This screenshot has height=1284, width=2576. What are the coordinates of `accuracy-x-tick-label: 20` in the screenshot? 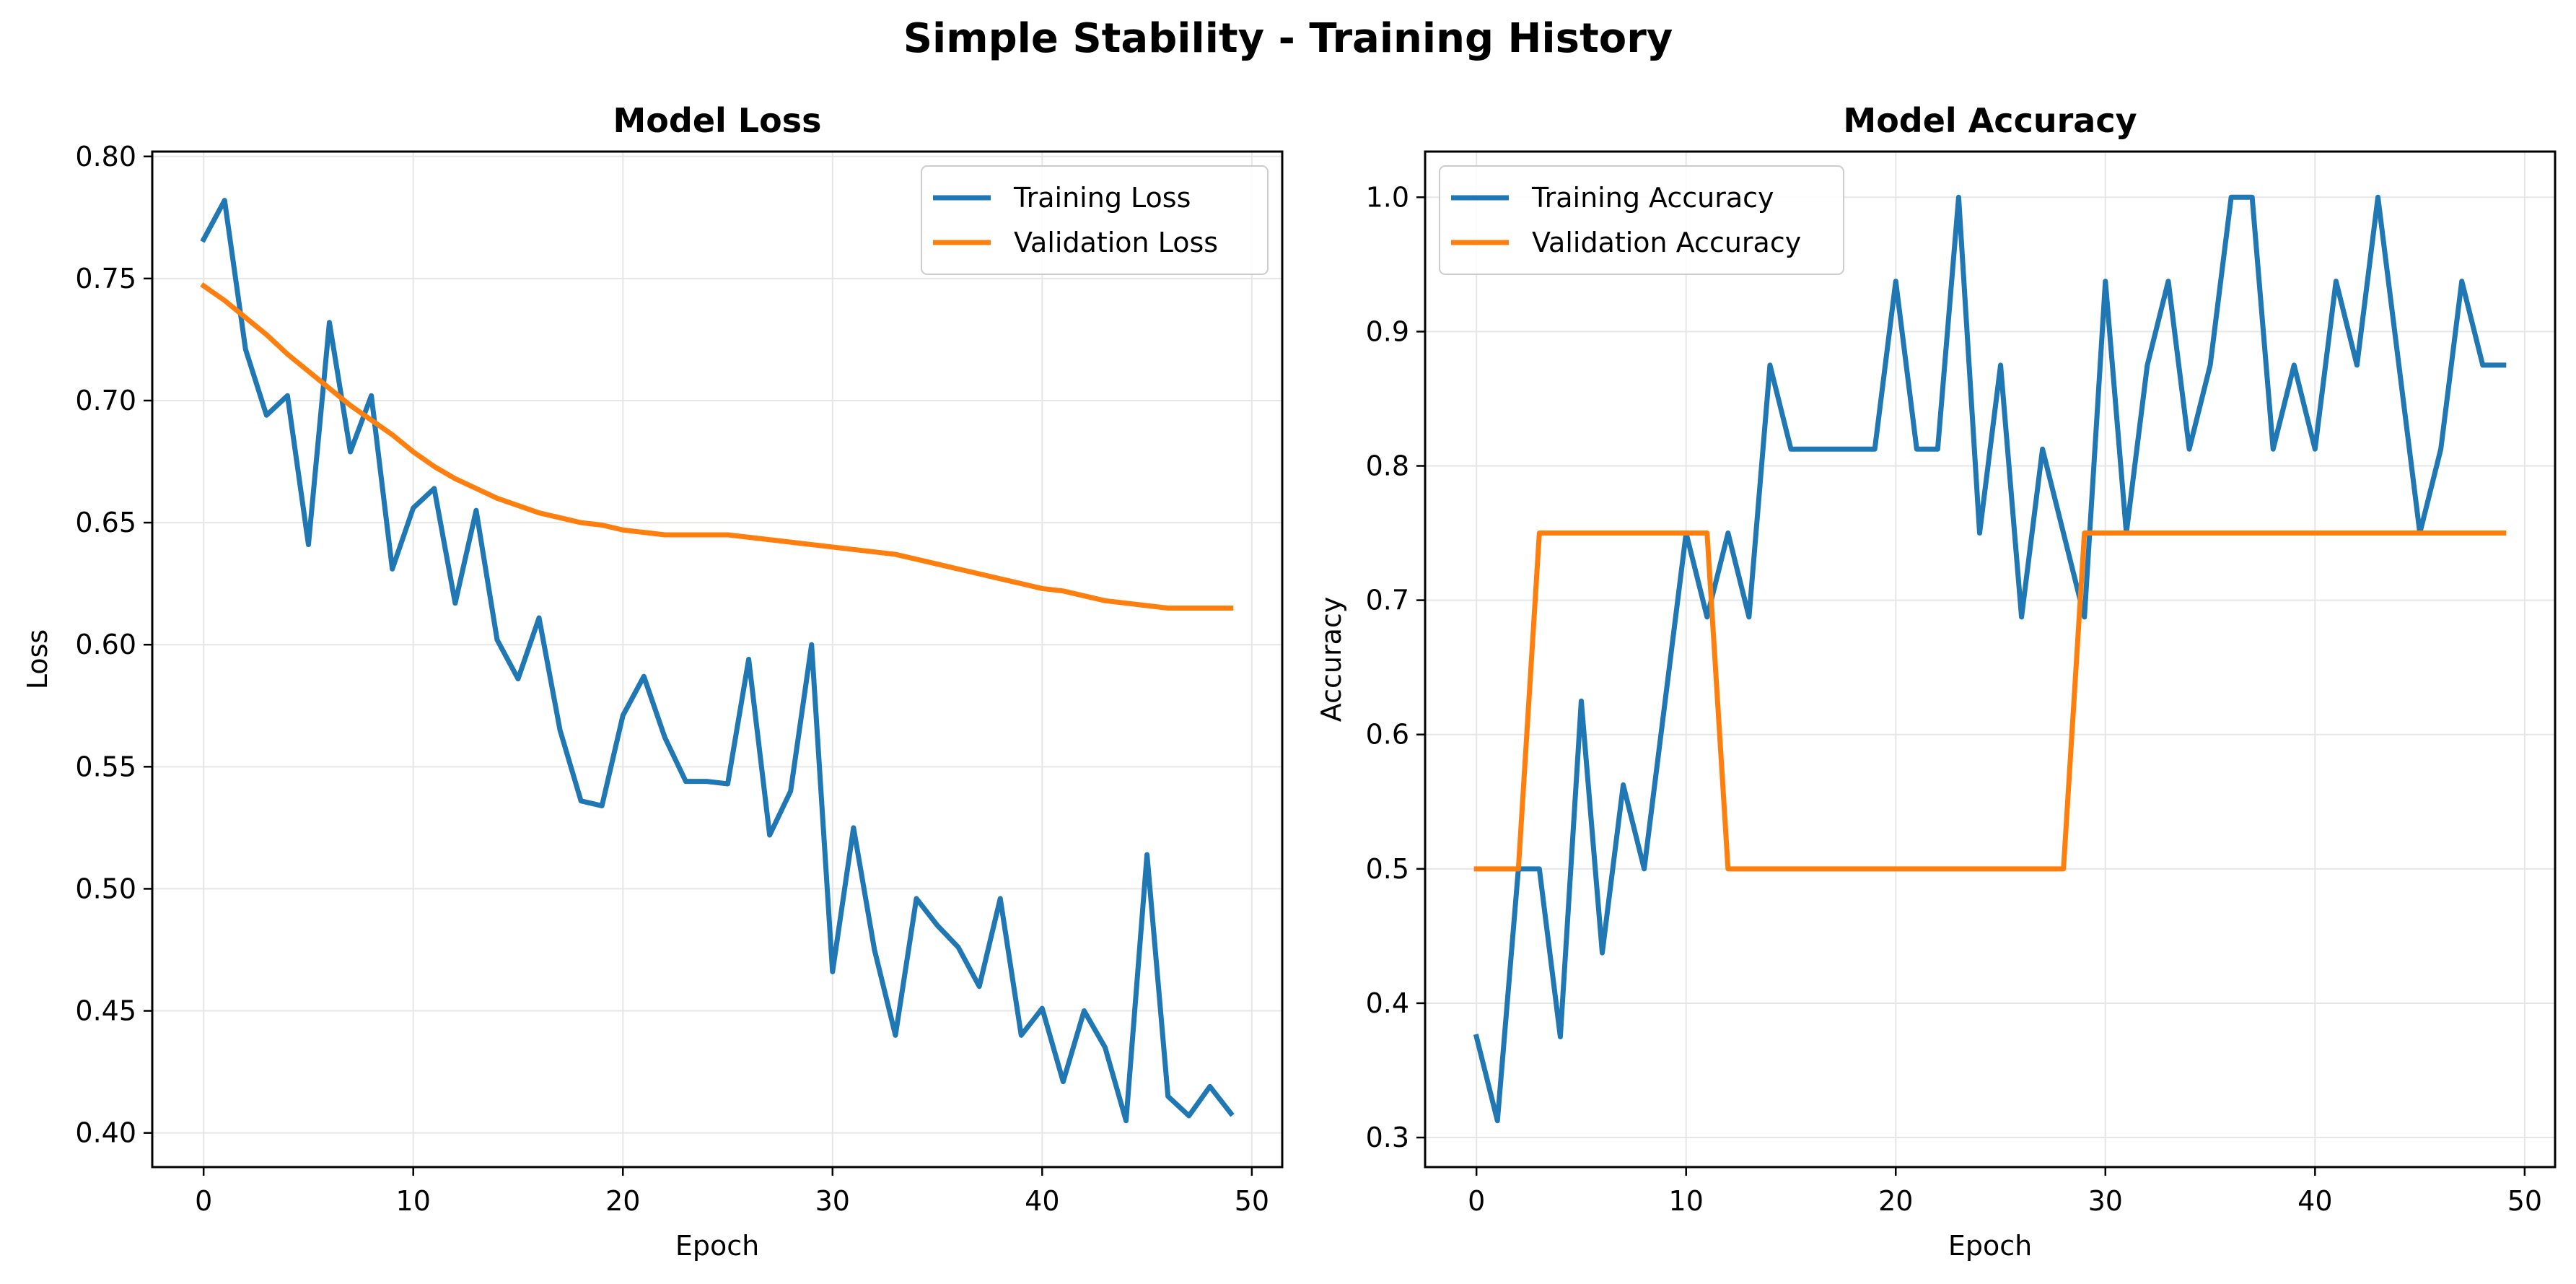 It's located at (1896, 1201).